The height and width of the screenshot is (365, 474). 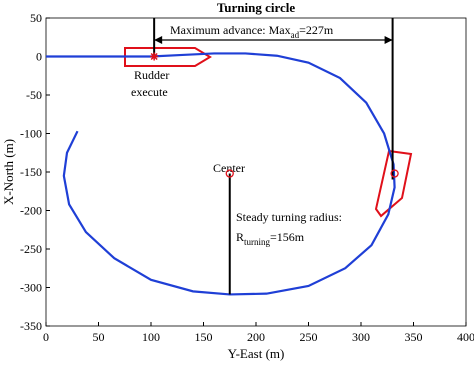 I want to click on annotation-text: =227m, so click(x=316, y=30).